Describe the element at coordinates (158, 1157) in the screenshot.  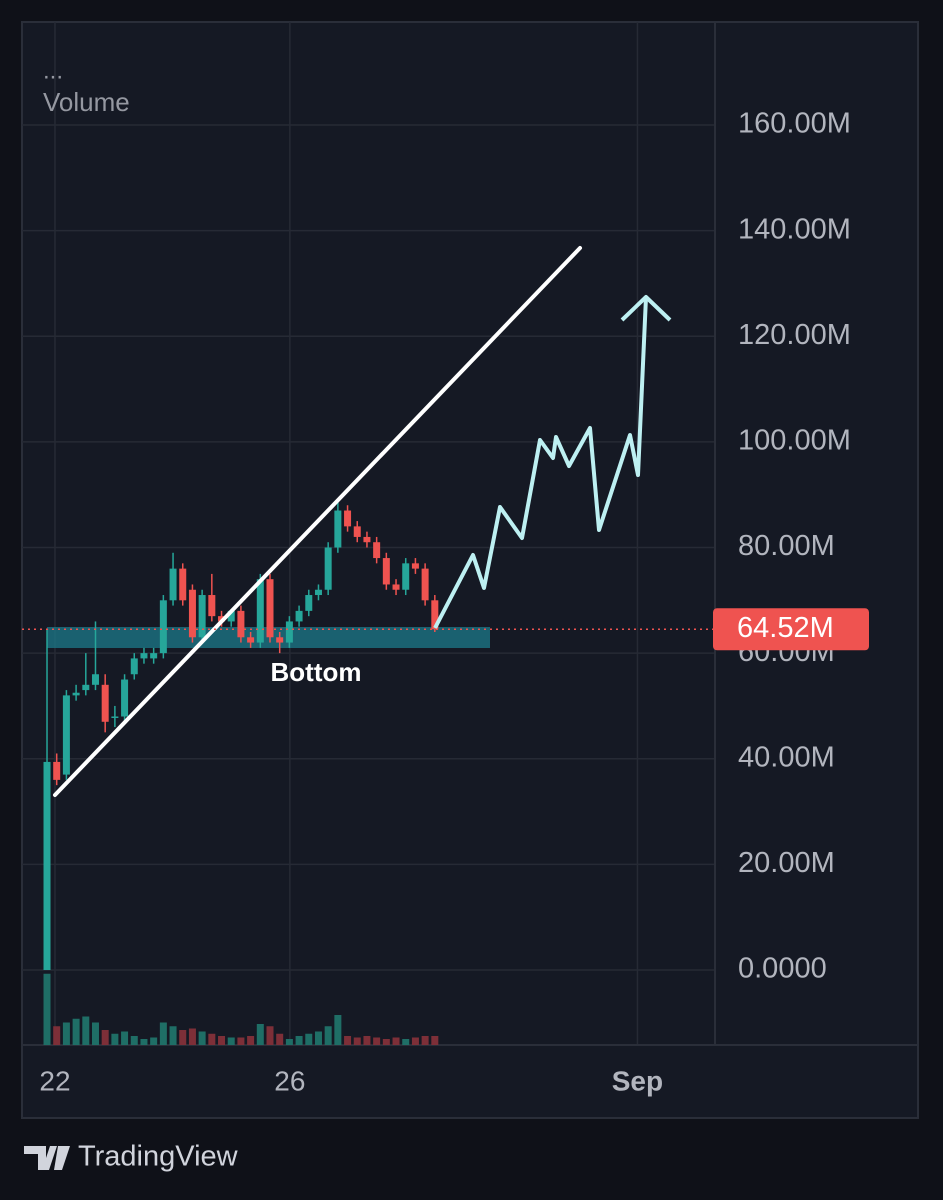
I see `brand: TradingView` at that location.